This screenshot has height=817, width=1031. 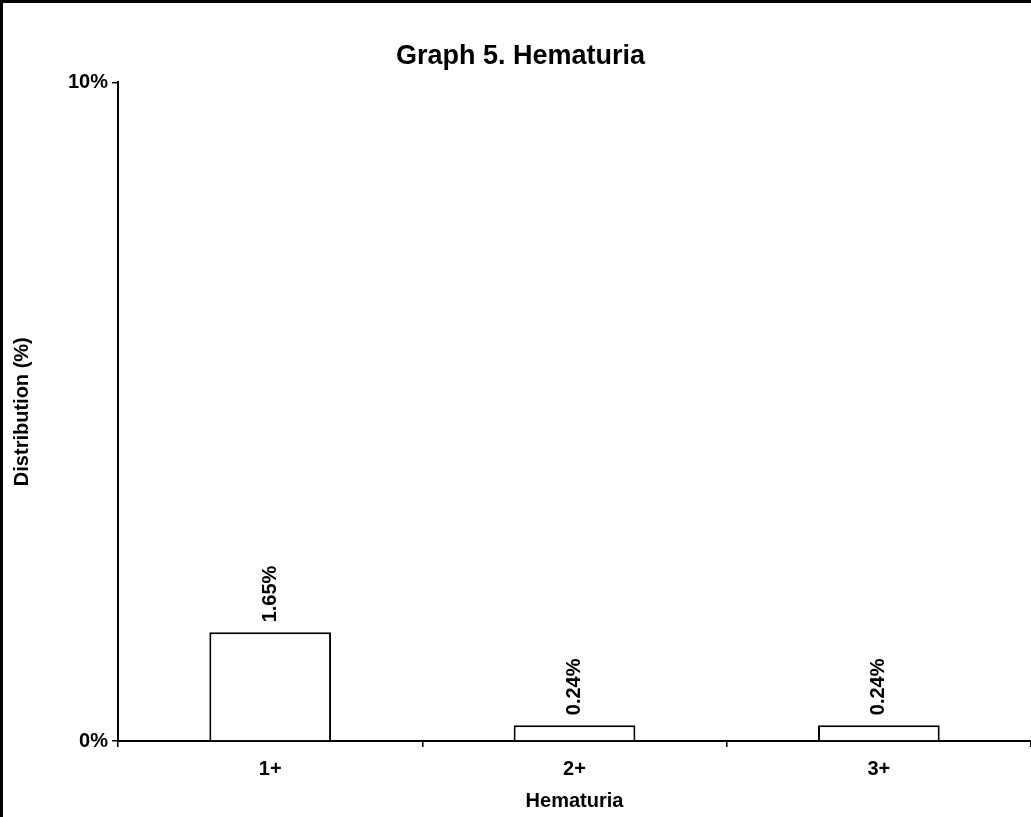 What do you see at coordinates (20, 412) in the screenshot?
I see `y-axis-title: Distribution (%)` at bounding box center [20, 412].